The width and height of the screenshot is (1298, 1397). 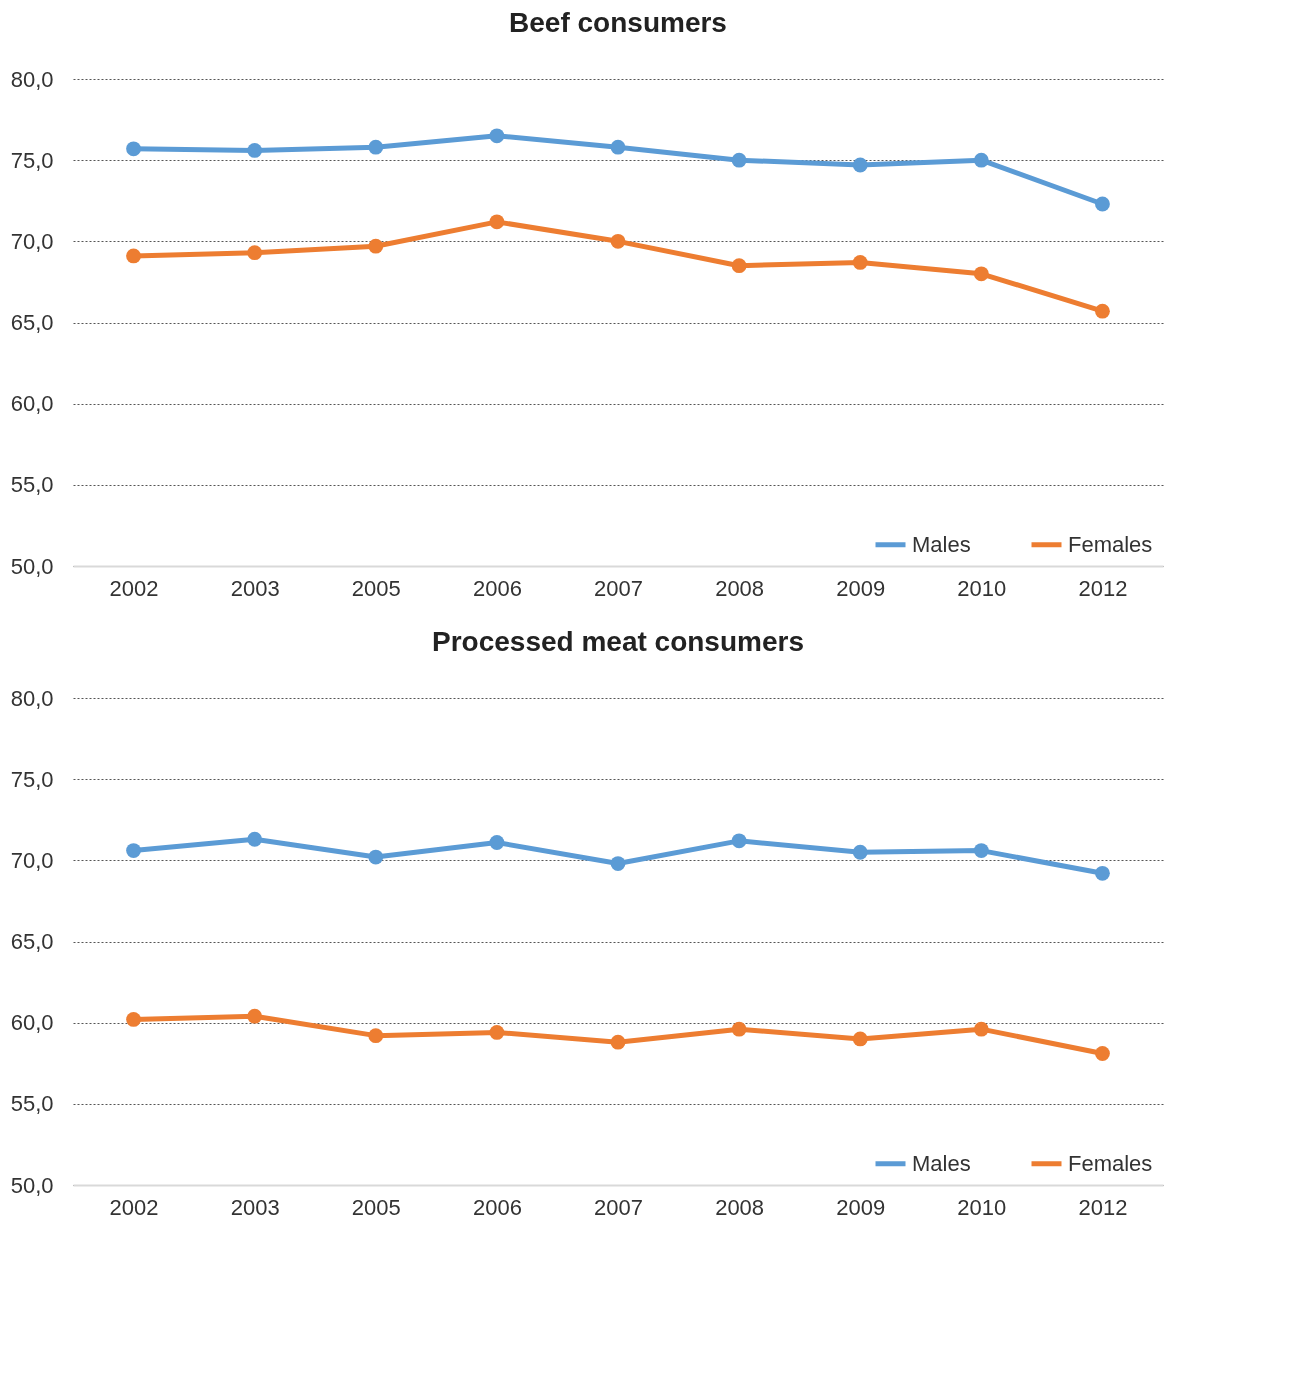 What do you see at coordinates (618, 22) in the screenshot?
I see `chart-title: Beef consumers` at bounding box center [618, 22].